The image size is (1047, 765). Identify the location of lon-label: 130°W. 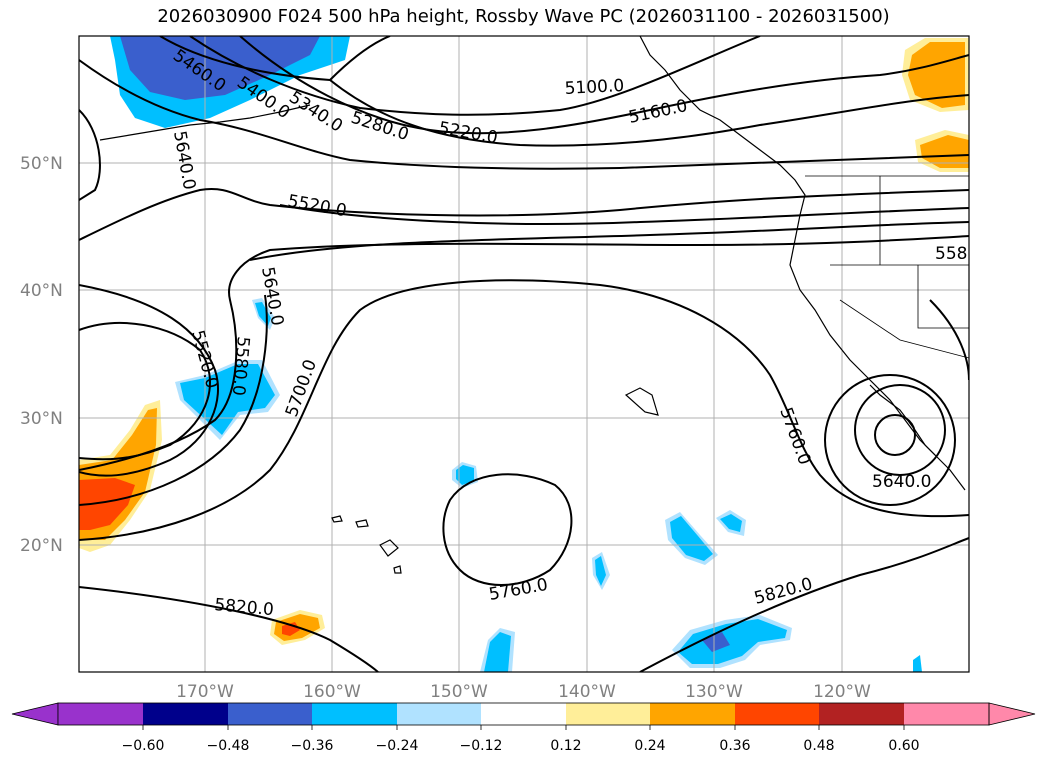
(714, 692).